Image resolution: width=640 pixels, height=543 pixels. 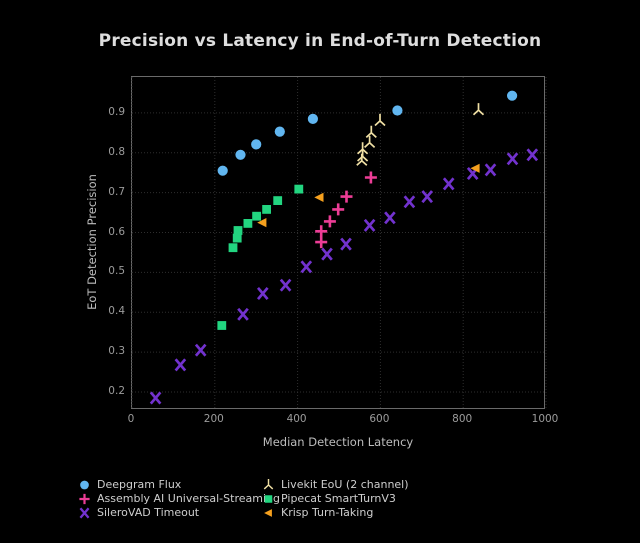 I want to click on legend-item: Pipecat SmartTurnV3, so click(x=334, y=499).